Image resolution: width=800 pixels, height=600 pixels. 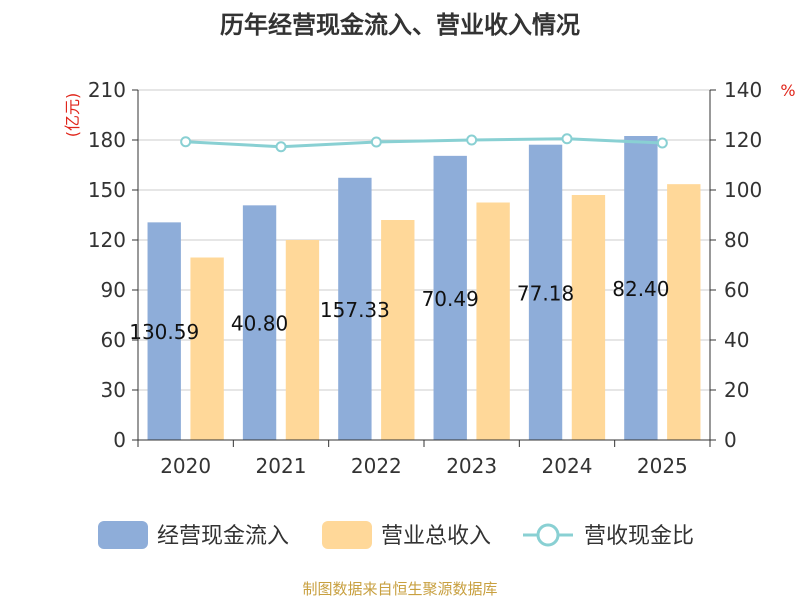 I want to click on bar-labels: 130.59 40.80 157.33 70.49 77.18 82.40, so click(x=399, y=310).